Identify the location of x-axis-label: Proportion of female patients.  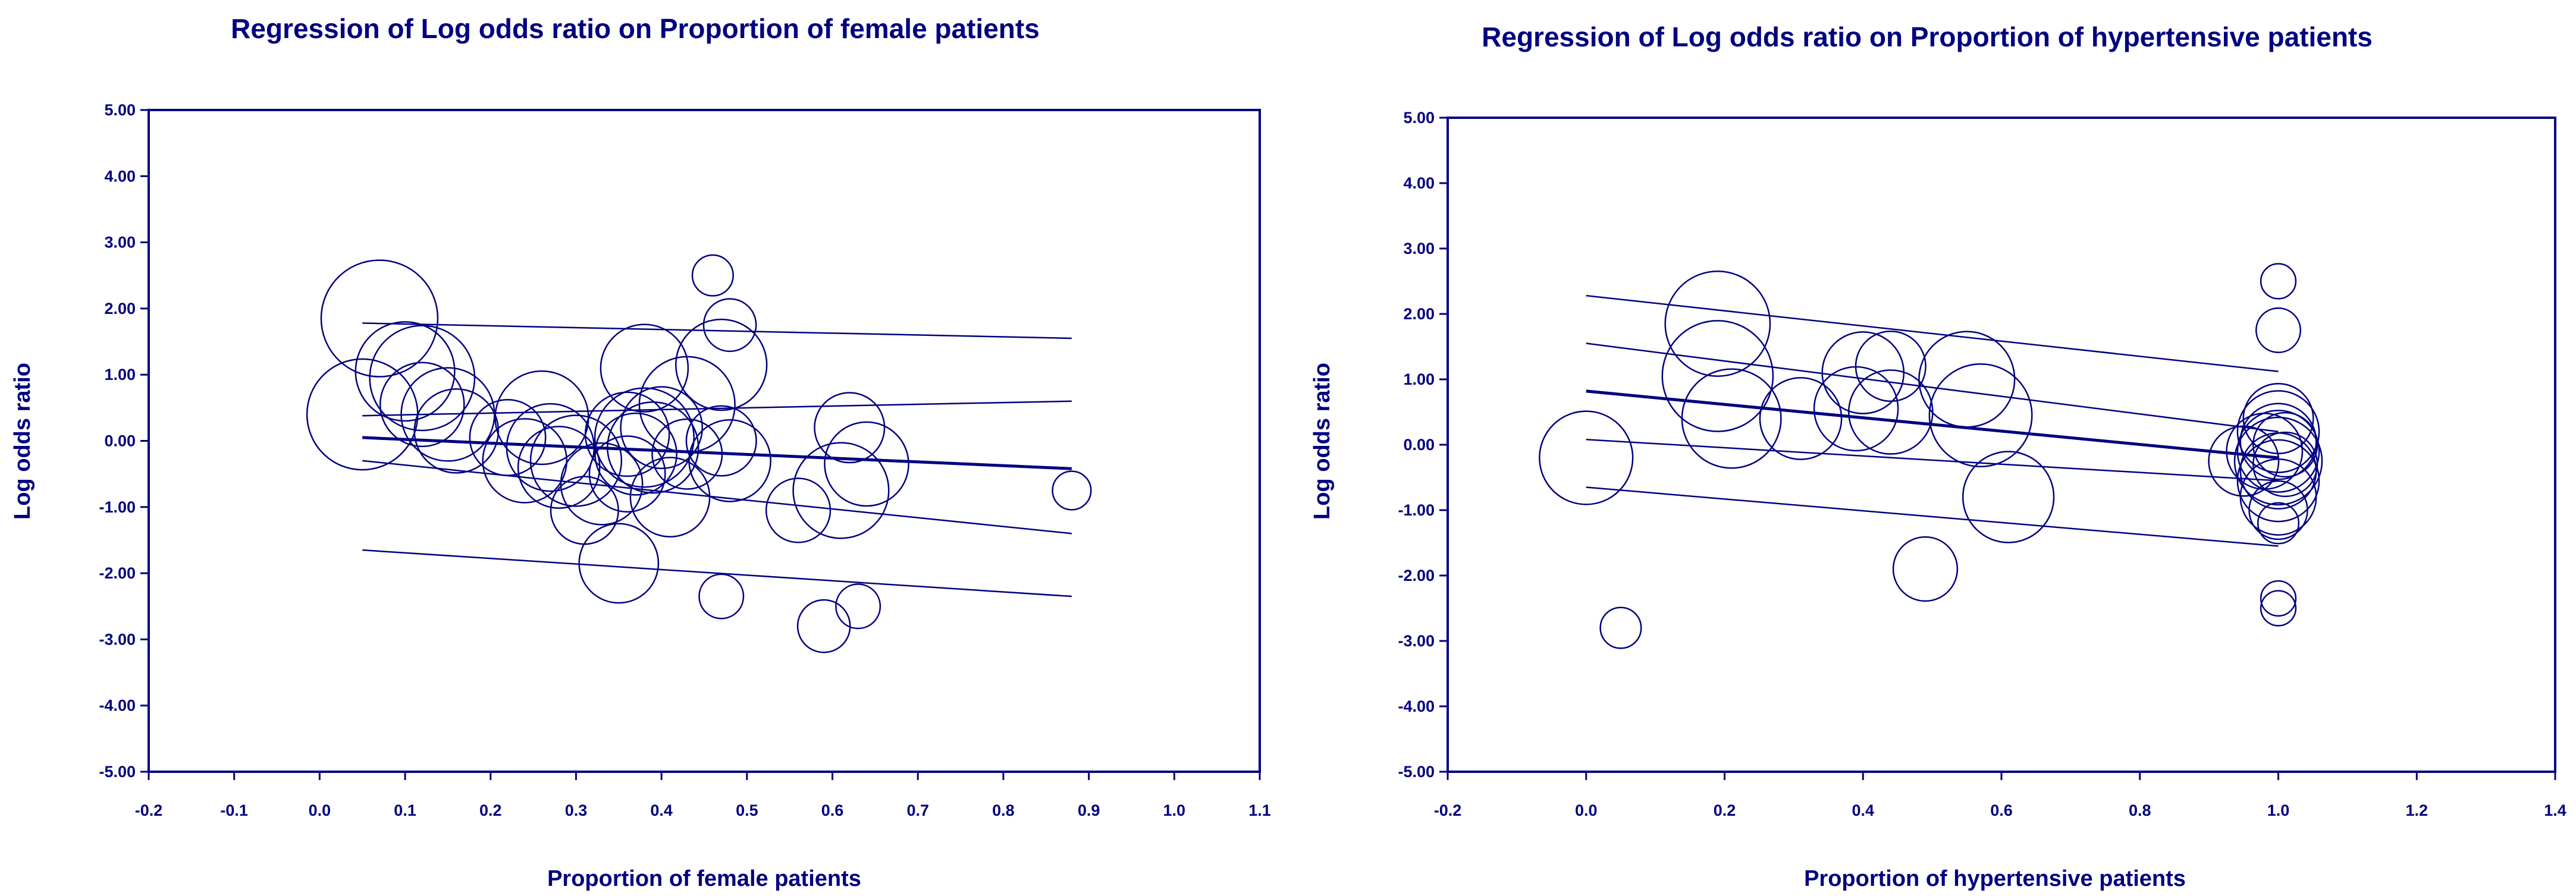
(704, 878).